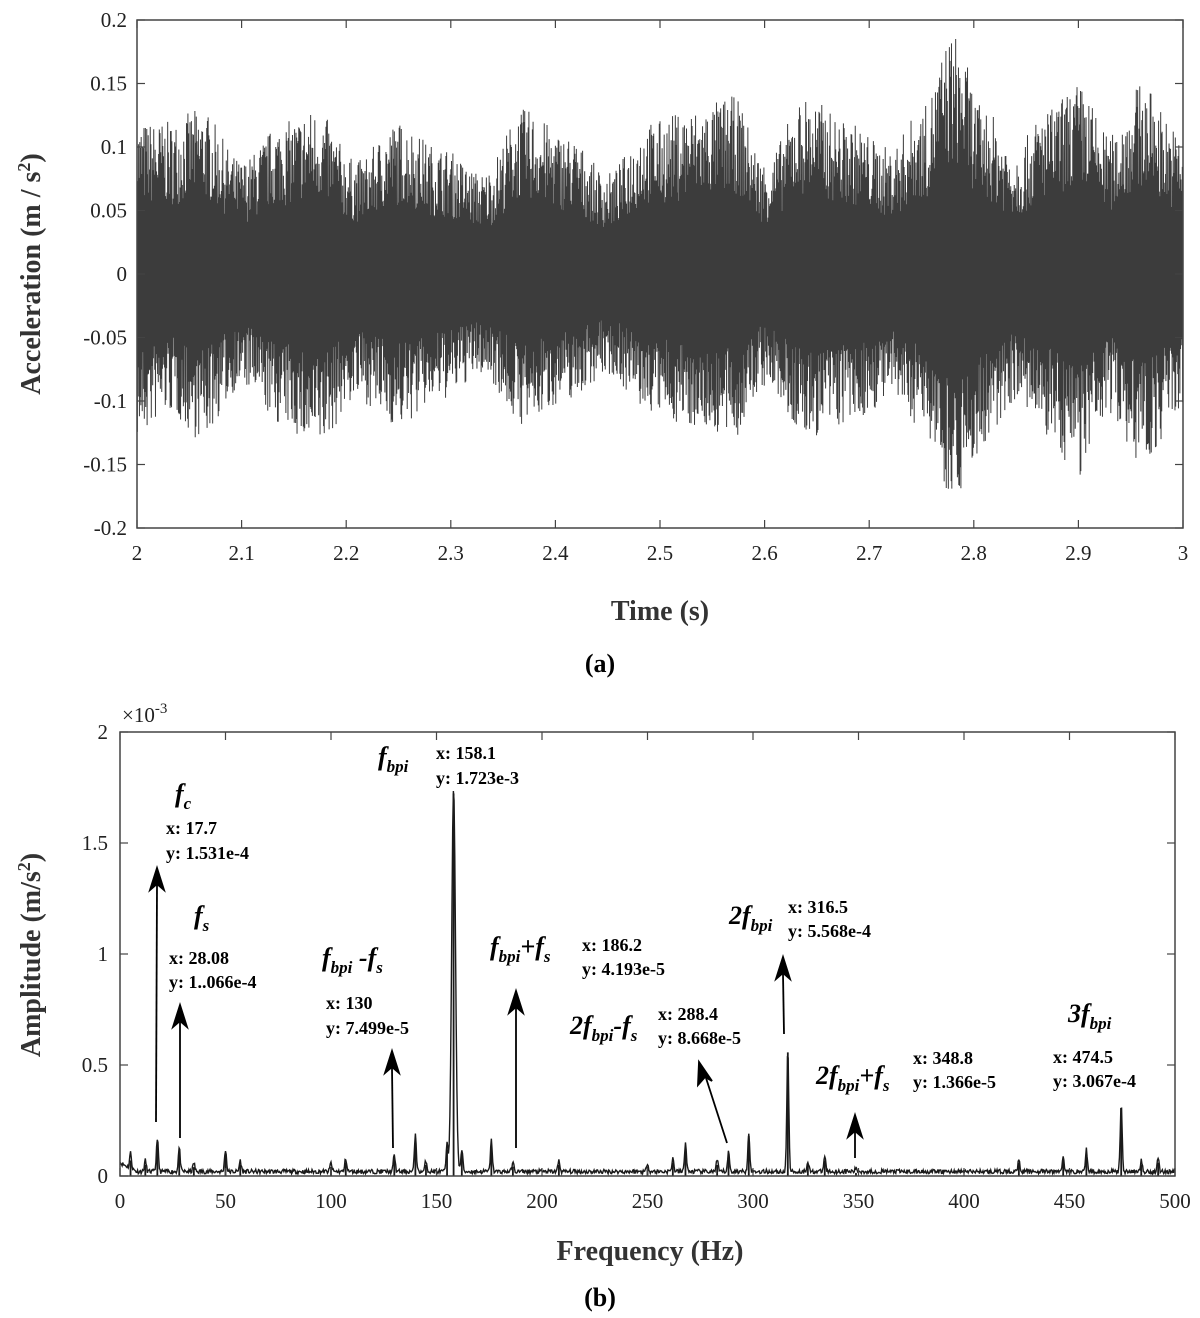  Describe the element at coordinates (829, 931) in the screenshot. I see `annotation-2fbpi-y: y: 5.568e-4` at that location.